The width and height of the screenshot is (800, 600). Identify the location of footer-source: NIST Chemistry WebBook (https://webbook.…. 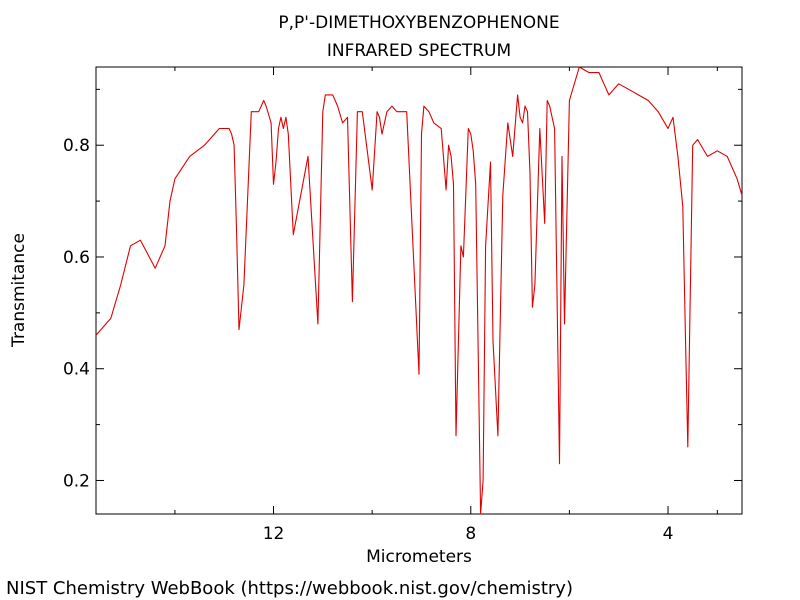
(289, 588).